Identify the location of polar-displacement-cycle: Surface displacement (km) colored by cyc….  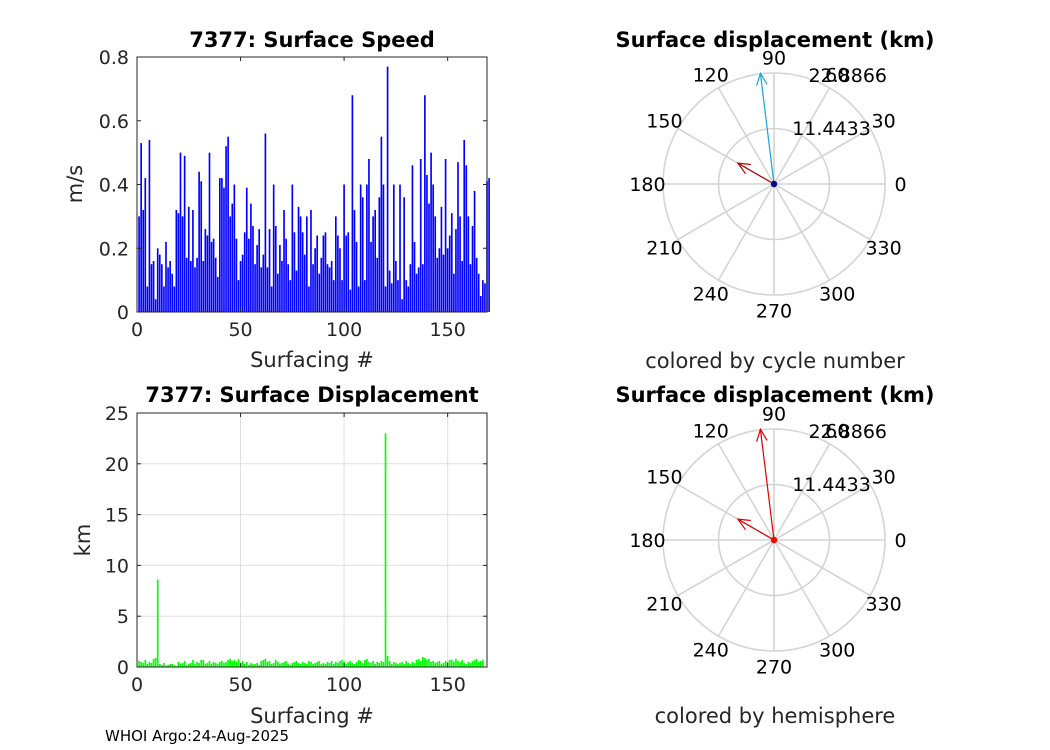
(774, 200).